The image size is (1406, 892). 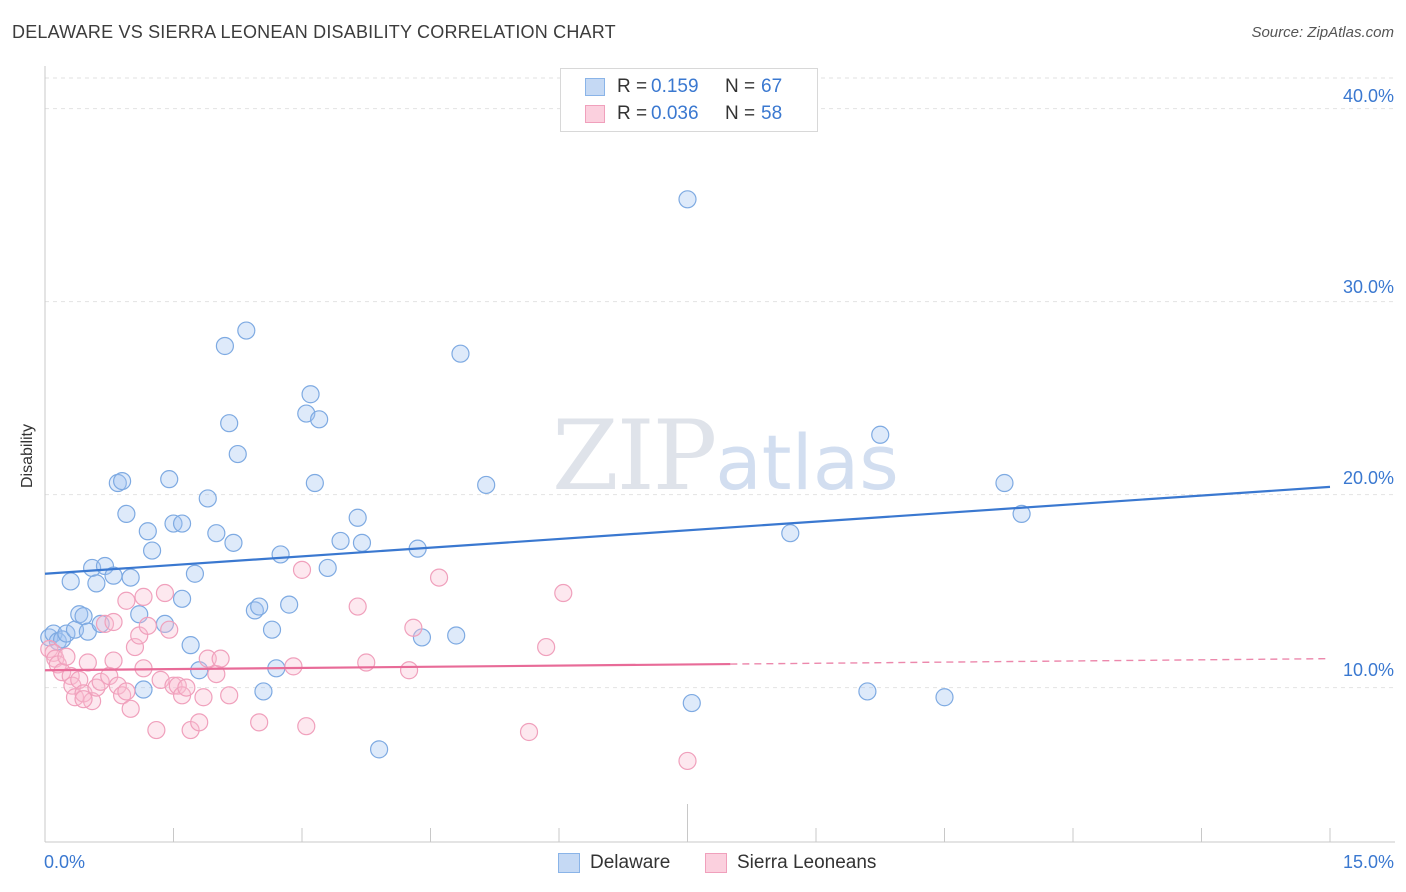 What do you see at coordinates (27, 456) in the screenshot?
I see `y-axis-label: Disability` at bounding box center [27, 456].